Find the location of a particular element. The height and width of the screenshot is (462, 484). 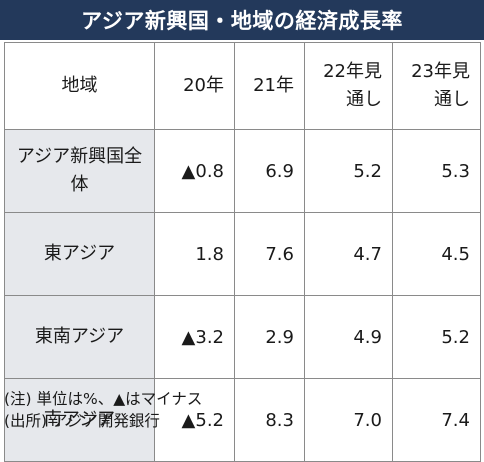

table-cell: 7.0 is located at coordinates (348, 420).